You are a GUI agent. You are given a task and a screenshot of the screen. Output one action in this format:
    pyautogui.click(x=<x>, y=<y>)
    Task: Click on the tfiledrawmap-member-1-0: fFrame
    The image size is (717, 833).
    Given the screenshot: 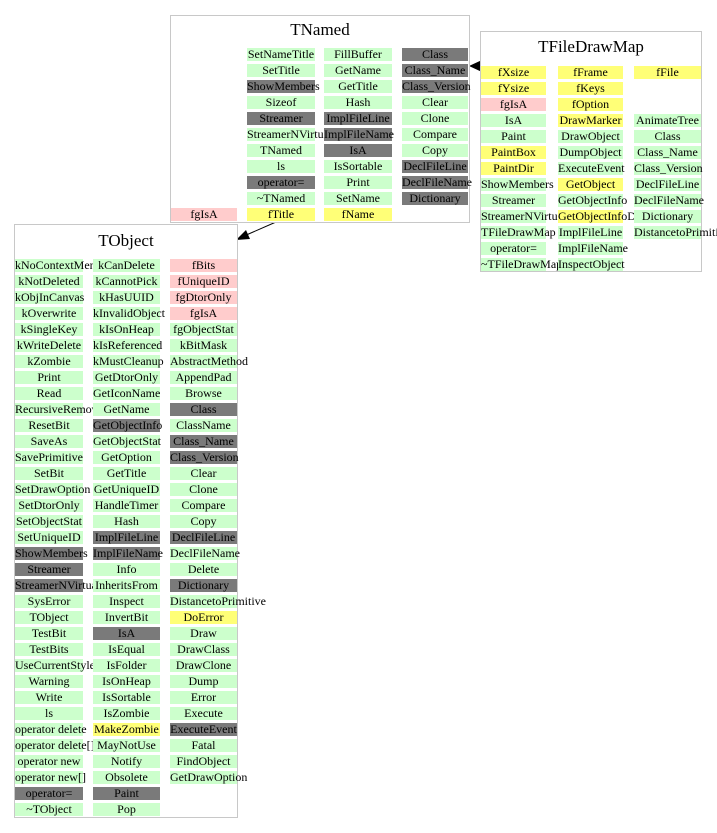 What is the action you would take?
    pyautogui.click(x=590, y=72)
    